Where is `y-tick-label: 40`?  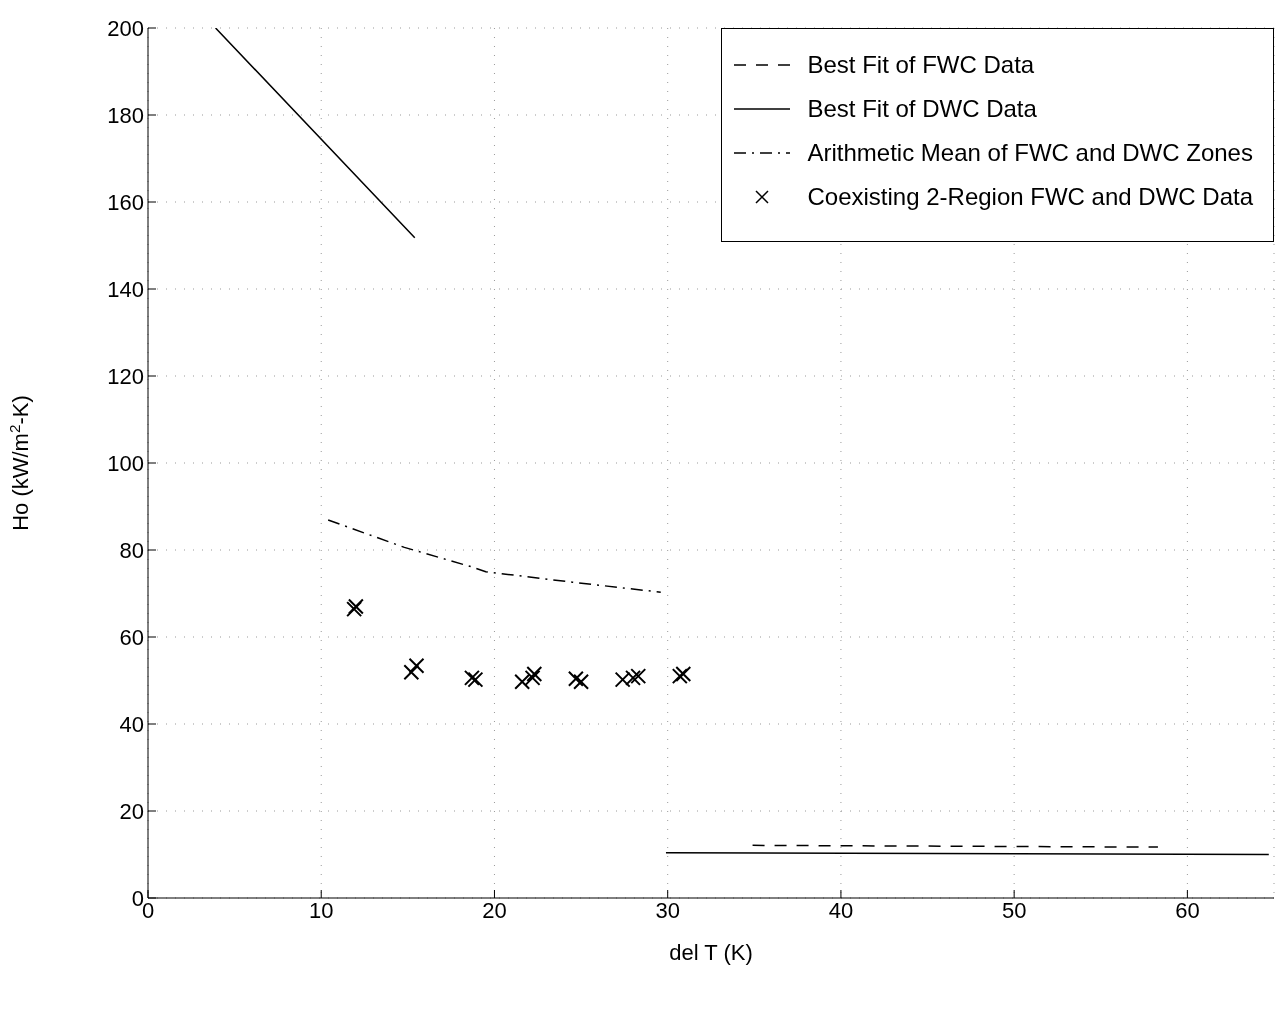 y-tick-label: 40 is located at coordinates (131, 724).